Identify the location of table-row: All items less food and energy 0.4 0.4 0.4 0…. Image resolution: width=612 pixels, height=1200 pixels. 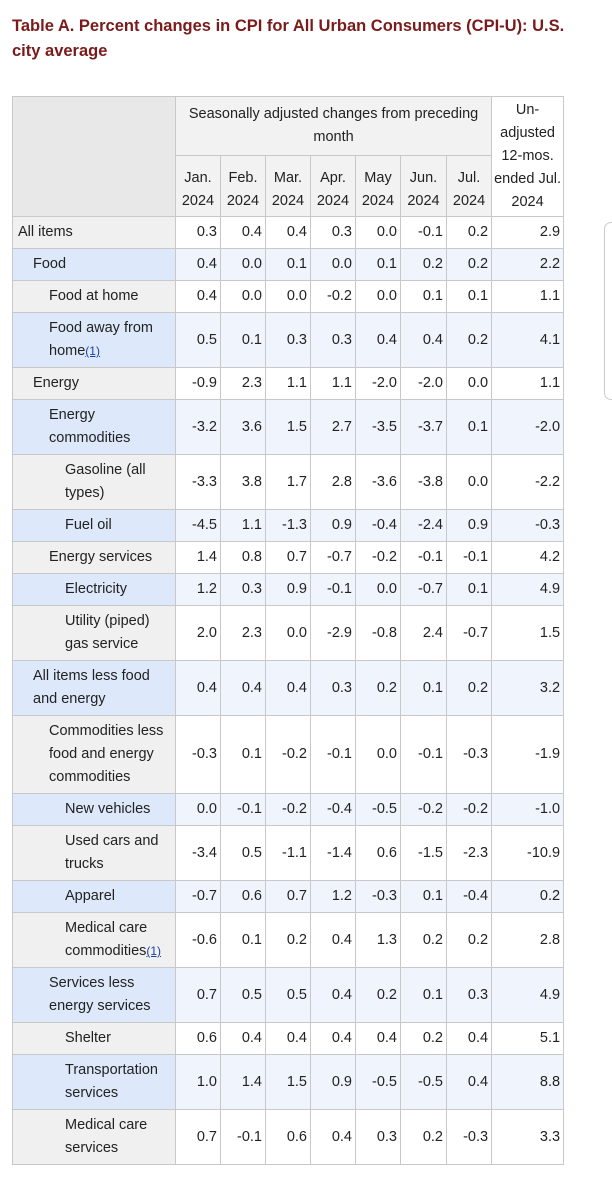
(288, 688).